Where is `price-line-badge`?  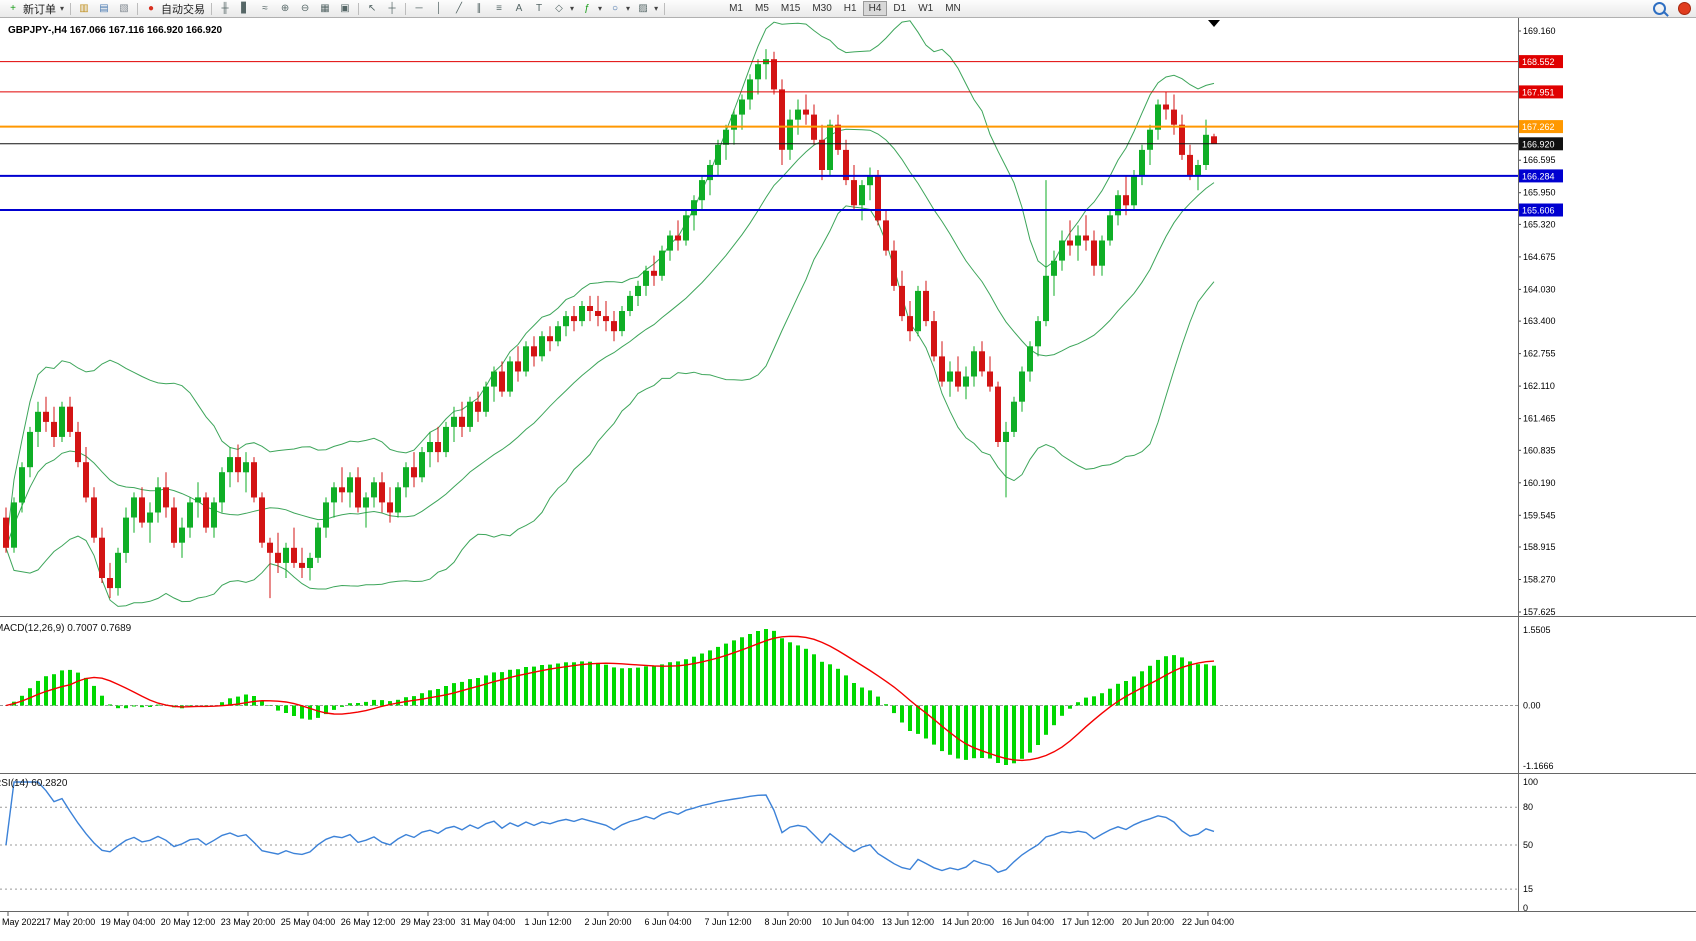 price-line-badge is located at coordinates (1541, 144).